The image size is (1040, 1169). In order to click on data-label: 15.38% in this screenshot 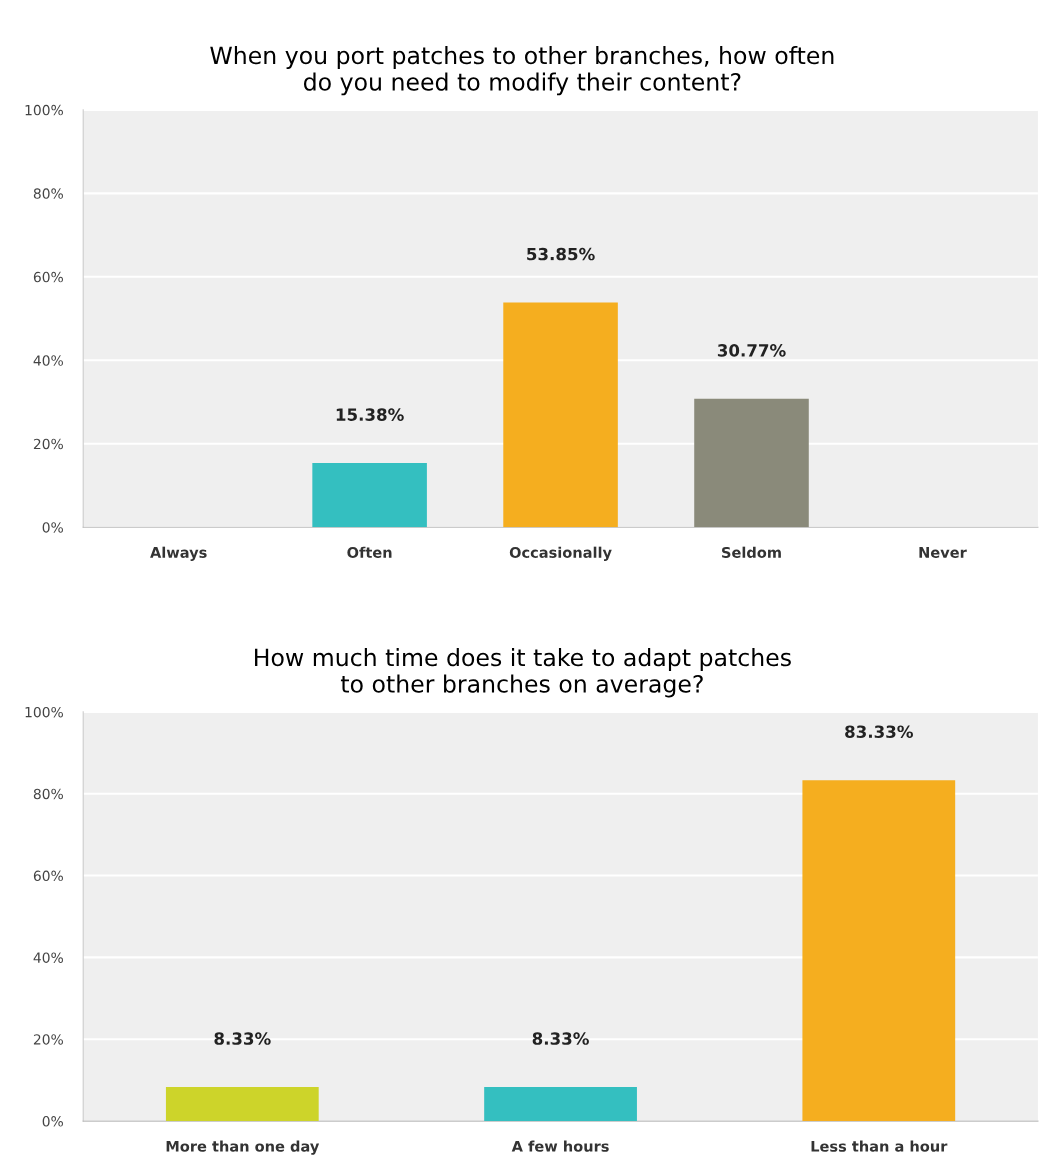, I will do `click(370, 414)`.